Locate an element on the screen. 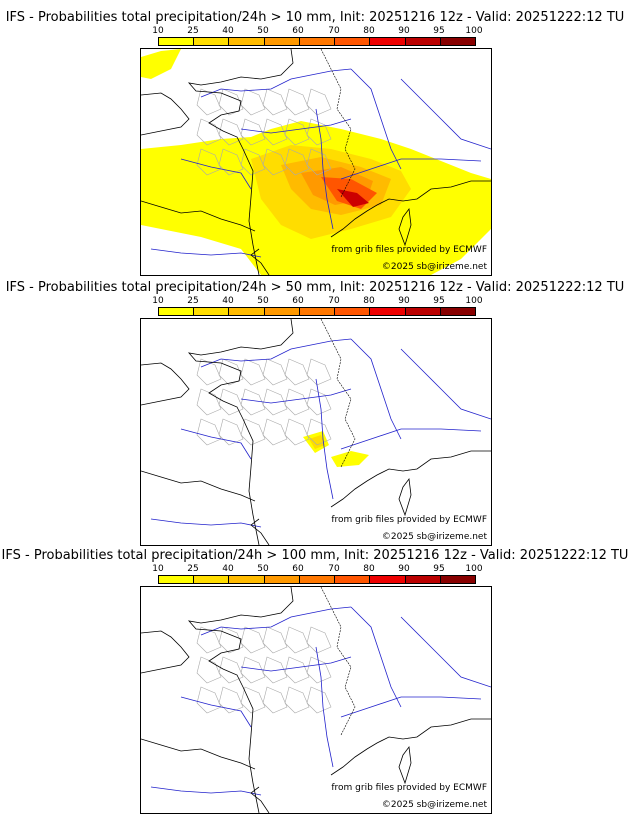  legend-tick-label: 90 is located at coordinates (404, 31).